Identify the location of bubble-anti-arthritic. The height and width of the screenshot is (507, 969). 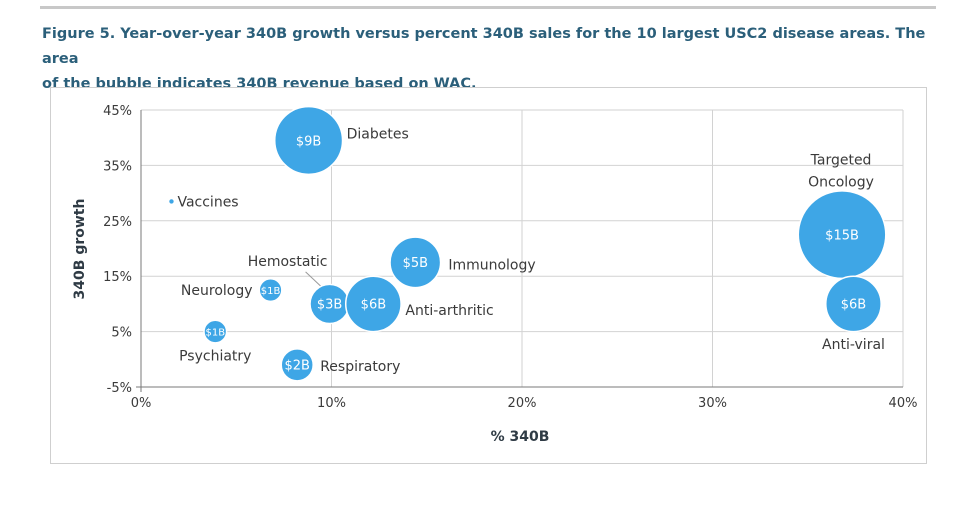
(373, 304).